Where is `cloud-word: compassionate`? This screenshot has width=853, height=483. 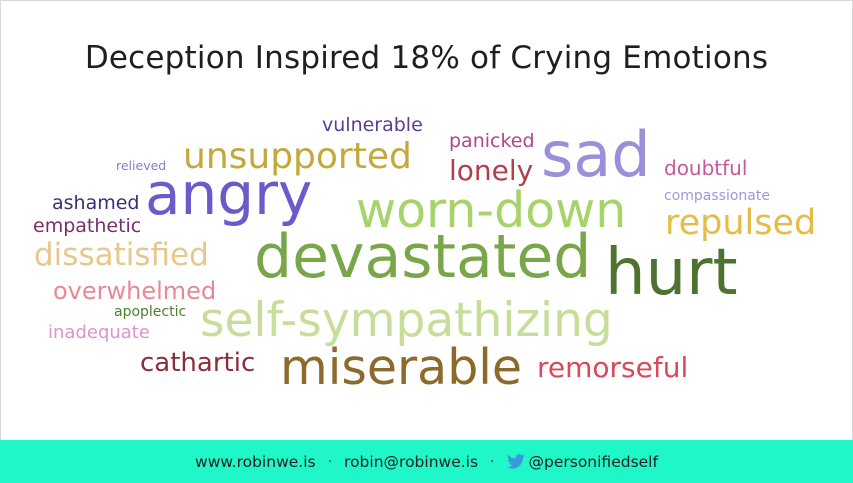
cloud-word: compassionate is located at coordinates (717, 196).